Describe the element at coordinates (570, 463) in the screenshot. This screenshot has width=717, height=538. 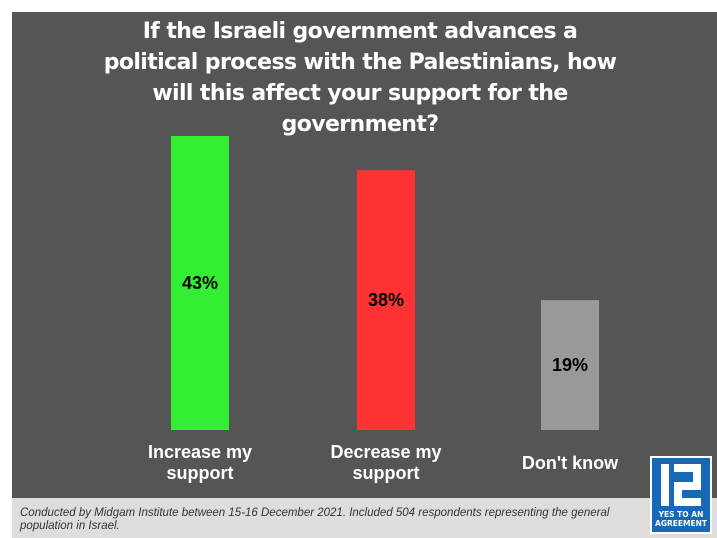
I see `category-label: Don't know` at that location.